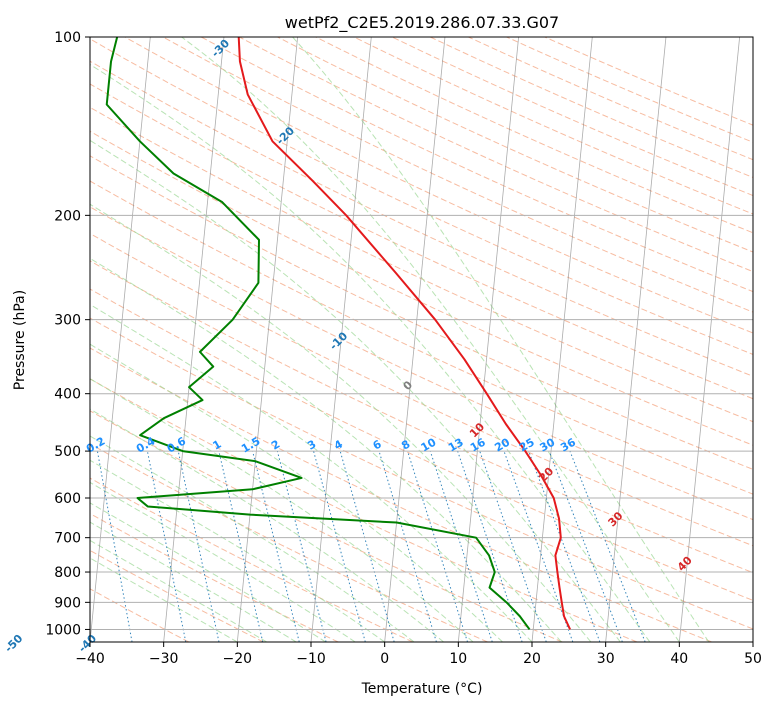 This screenshot has height=708, width=775. What do you see at coordinates (67, 499) in the screenshot?
I see `y-tick-label: 600` at bounding box center [67, 499].